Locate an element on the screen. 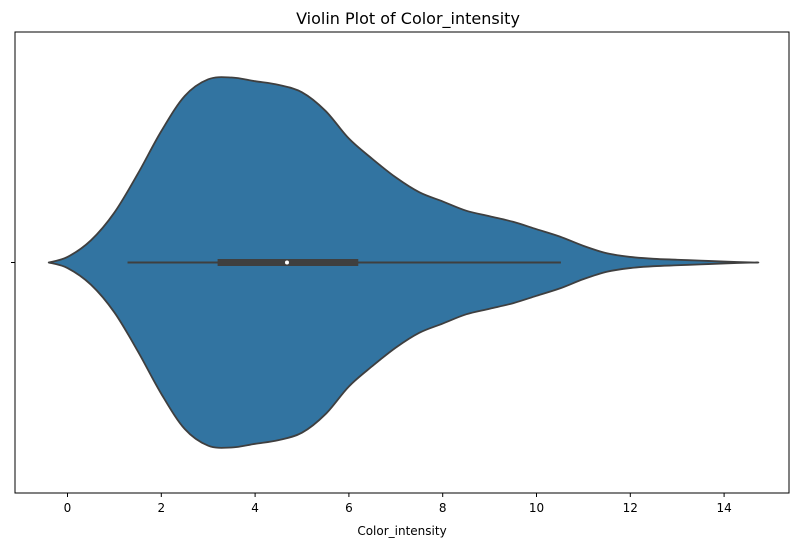 The image size is (799, 547). x-tick-label: 14 is located at coordinates (723, 508).